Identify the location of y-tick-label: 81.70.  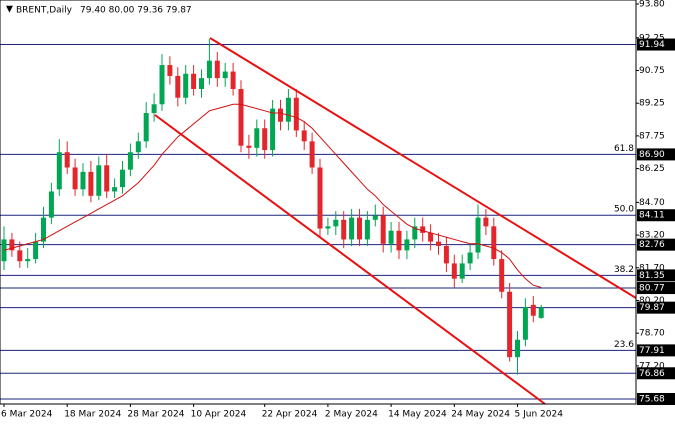
(652, 268).